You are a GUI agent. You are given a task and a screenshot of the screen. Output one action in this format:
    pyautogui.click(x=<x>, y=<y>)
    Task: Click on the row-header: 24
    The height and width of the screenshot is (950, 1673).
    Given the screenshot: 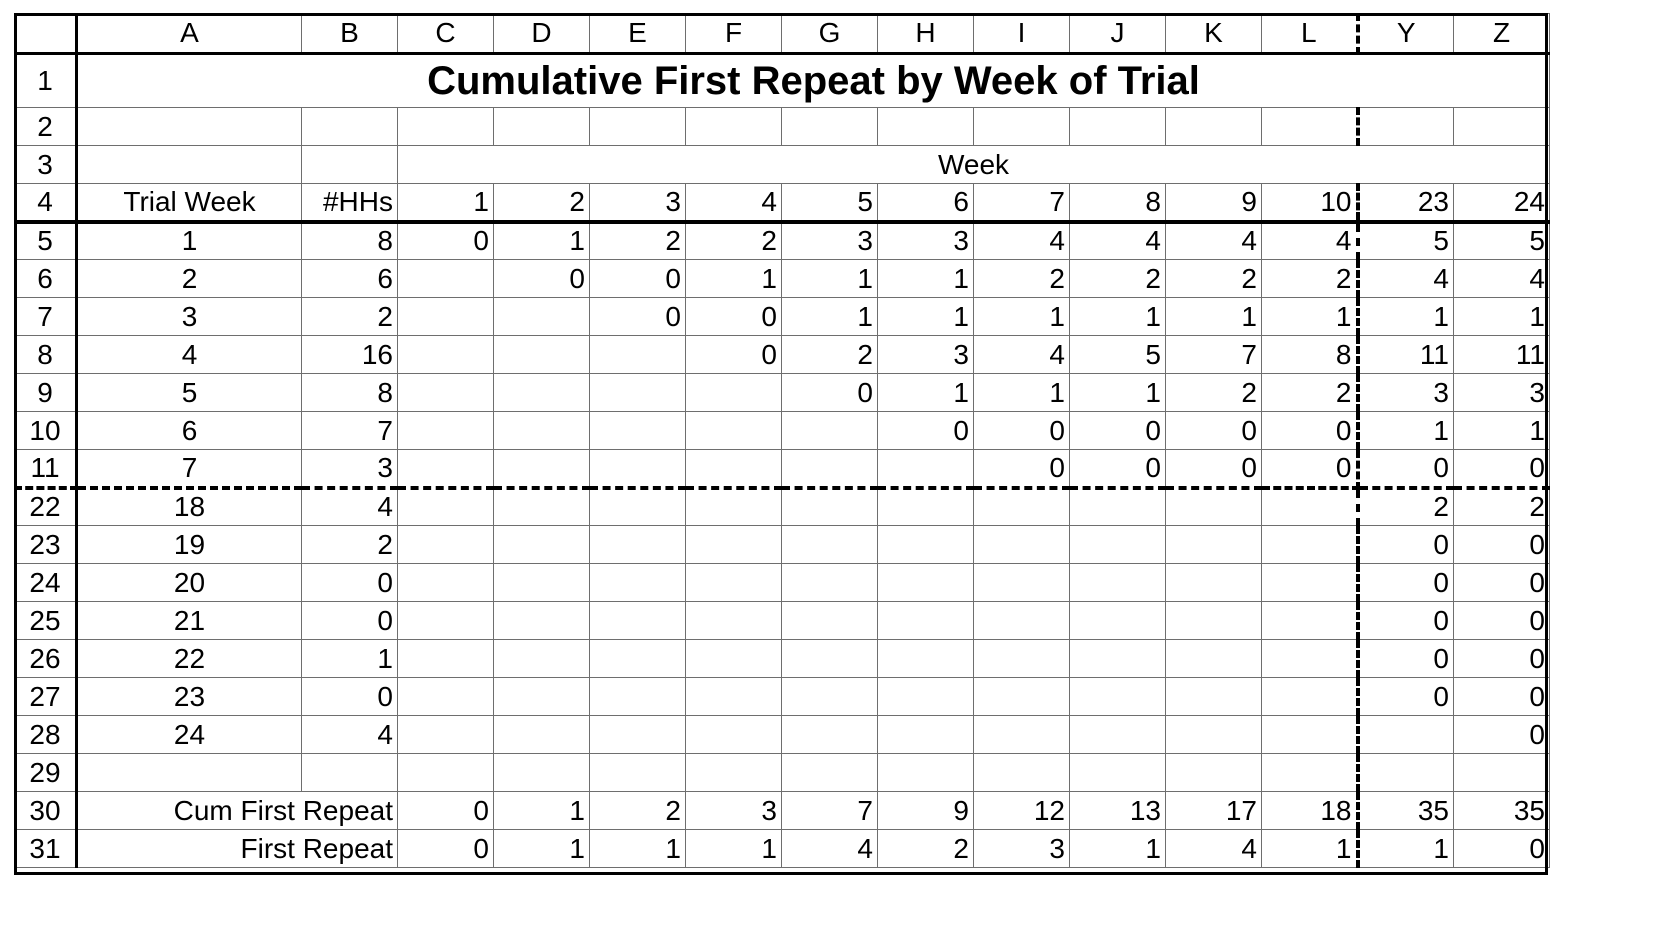 What is the action you would take?
    pyautogui.click(x=46, y=582)
    